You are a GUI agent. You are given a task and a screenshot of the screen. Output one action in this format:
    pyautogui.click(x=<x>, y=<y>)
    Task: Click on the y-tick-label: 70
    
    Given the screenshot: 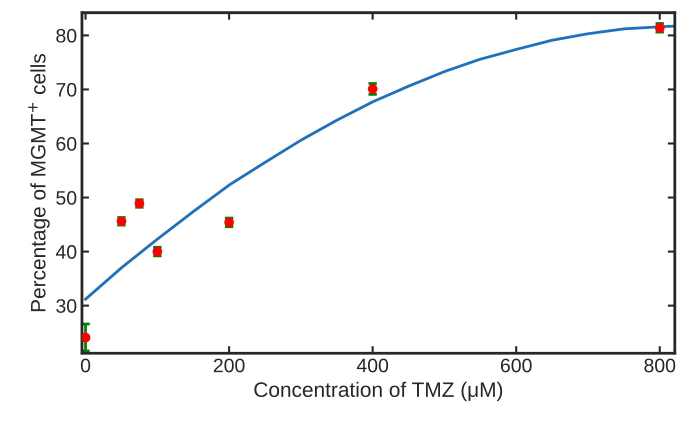 What is the action you would take?
    pyautogui.click(x=66, y=89)
    